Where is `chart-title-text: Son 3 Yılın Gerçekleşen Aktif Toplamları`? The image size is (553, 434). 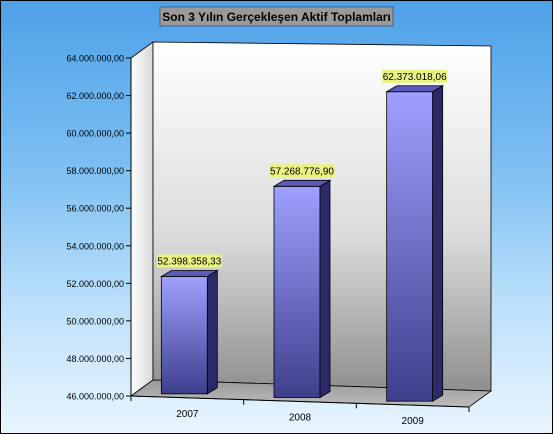
chart-title-text: Son 3 Yılın Gerçekleşen Aktif Toplamları is located at coordinates (276, 17).